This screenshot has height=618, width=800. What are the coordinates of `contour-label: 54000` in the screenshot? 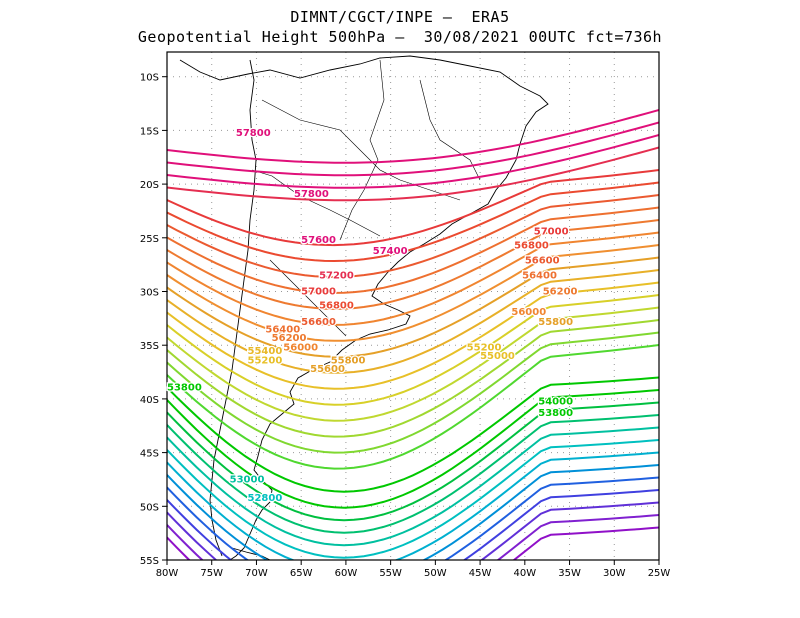 It's located at (555, 401).